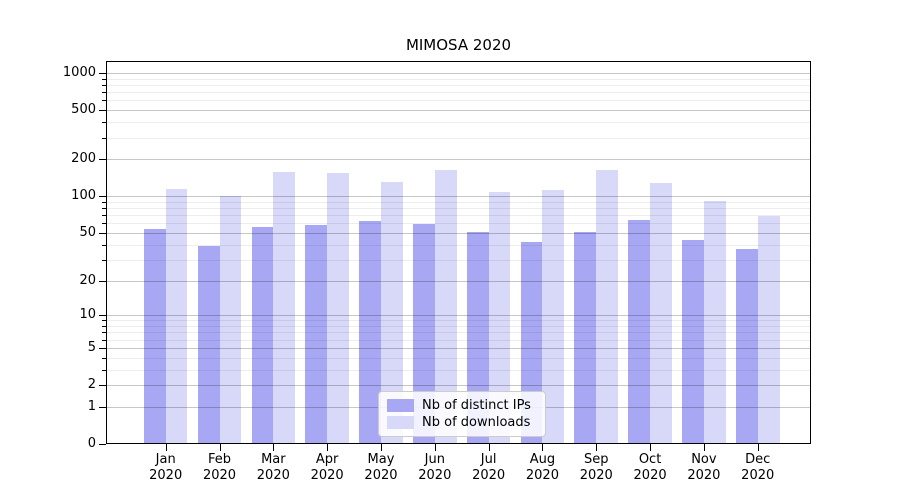 The image size is (900, 500). Describe the element at coordinates (87, 232) in the screenshot. I see `y-tick-label: 50` at that location.